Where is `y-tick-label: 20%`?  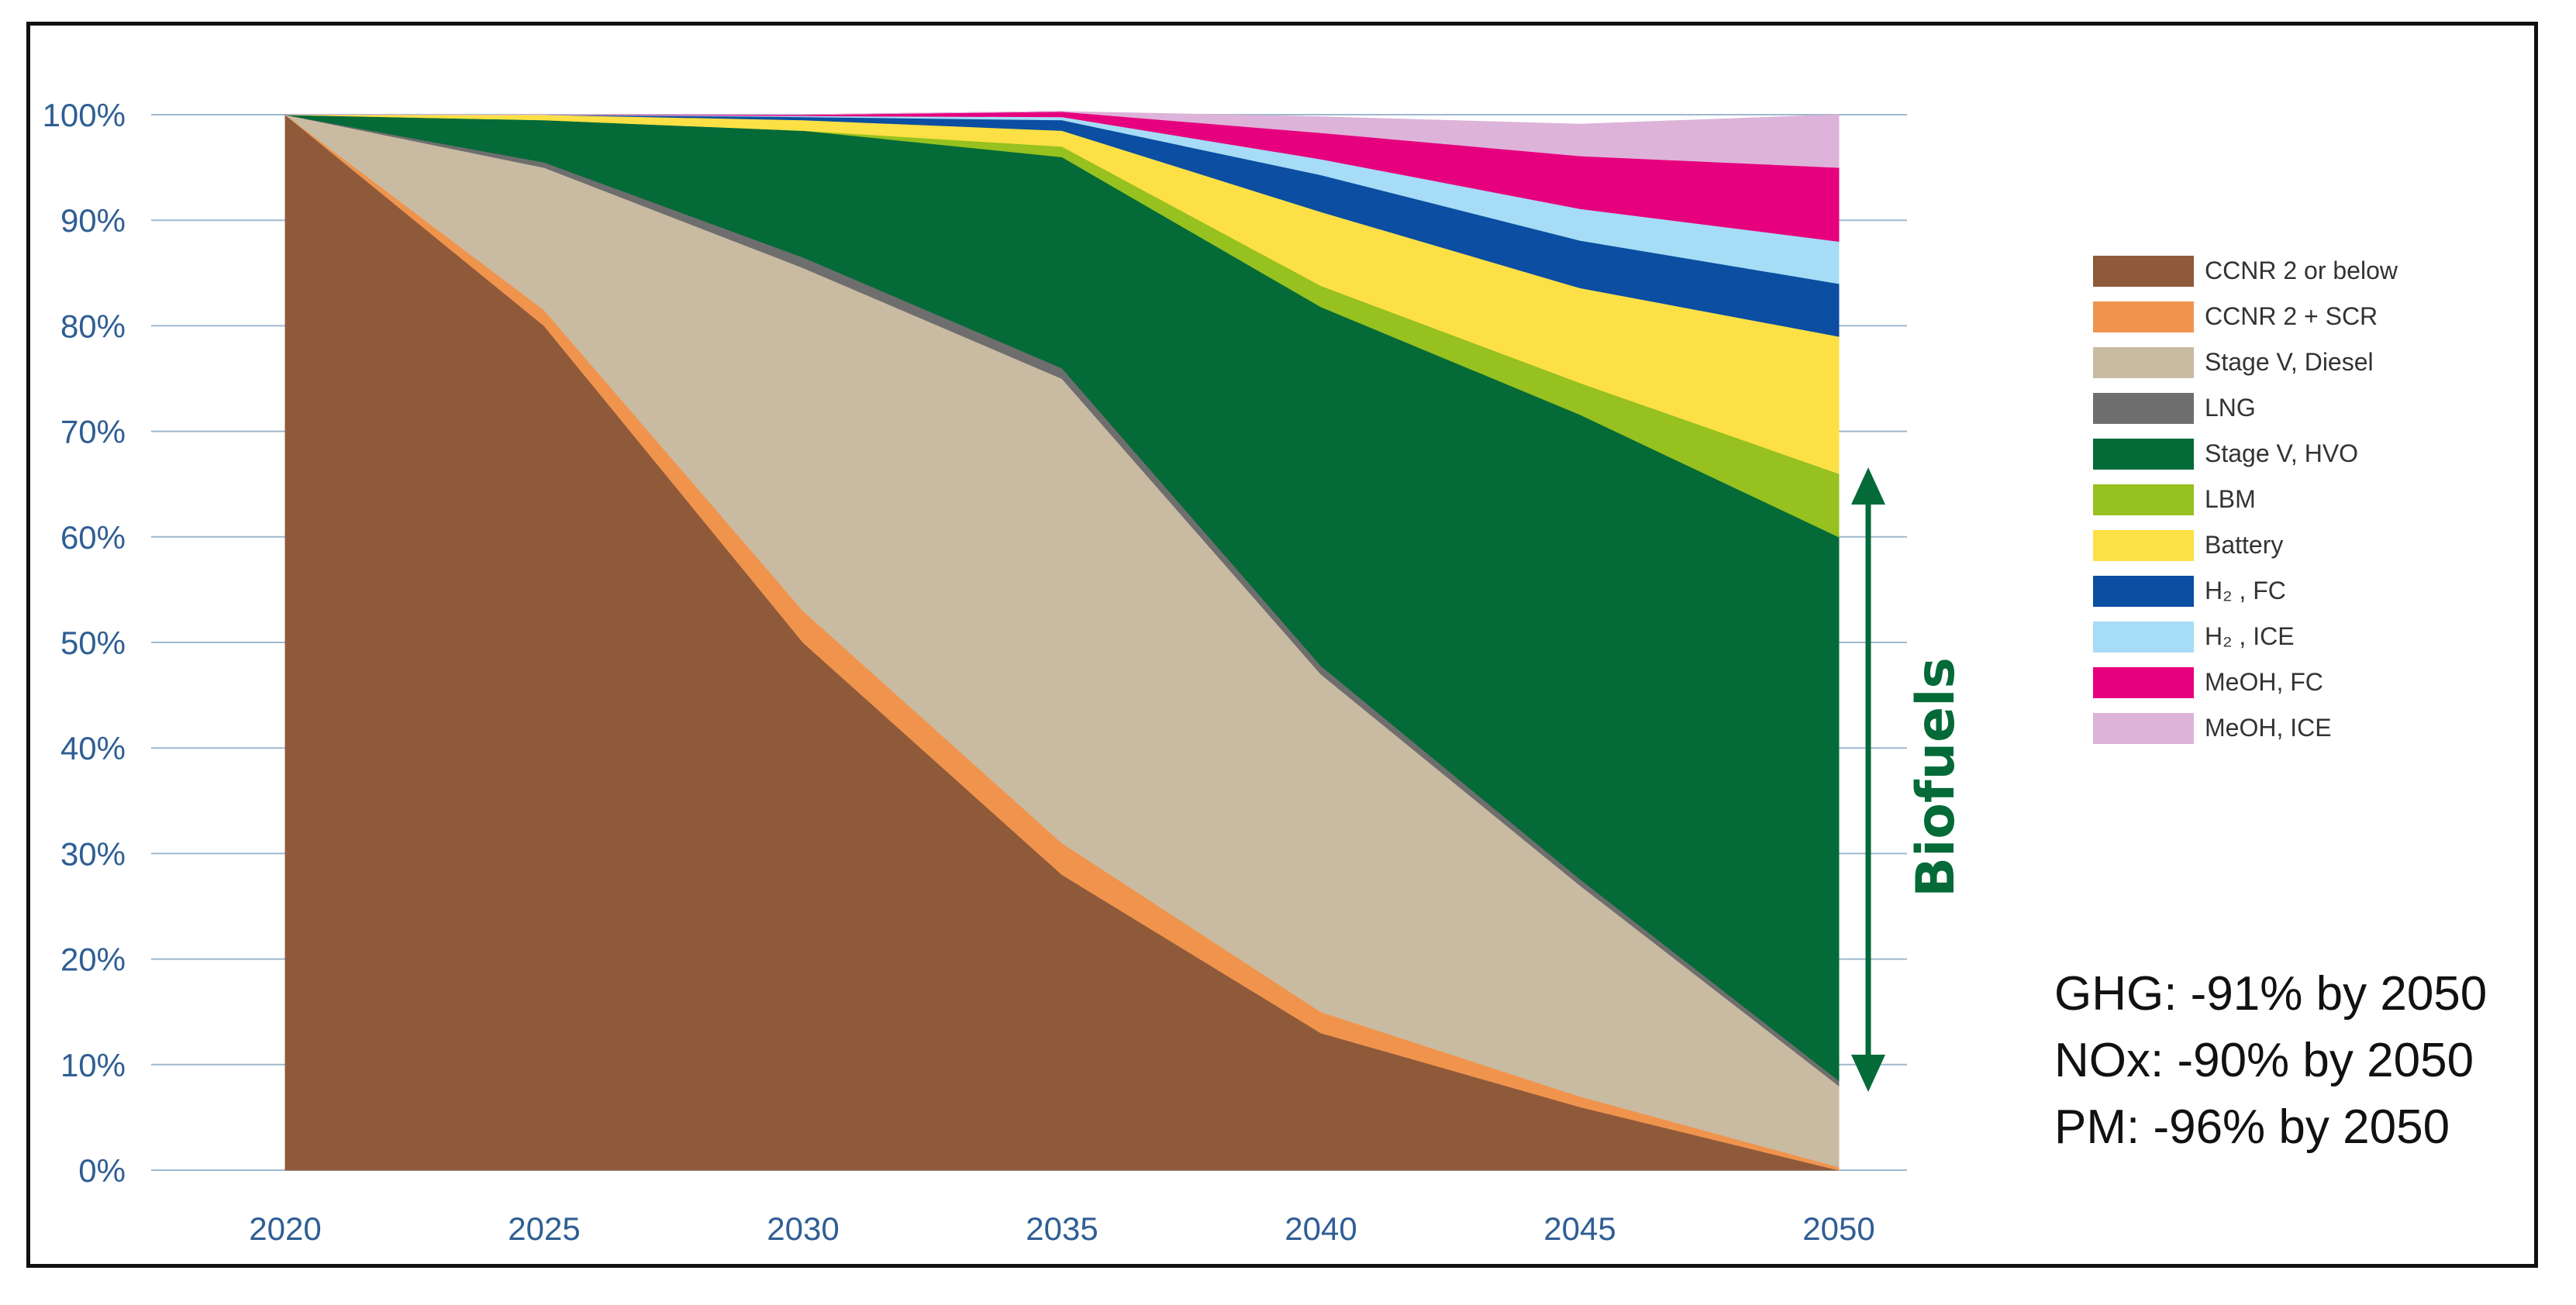 y-tick-label: 20% is located at coordinates (93, 960).